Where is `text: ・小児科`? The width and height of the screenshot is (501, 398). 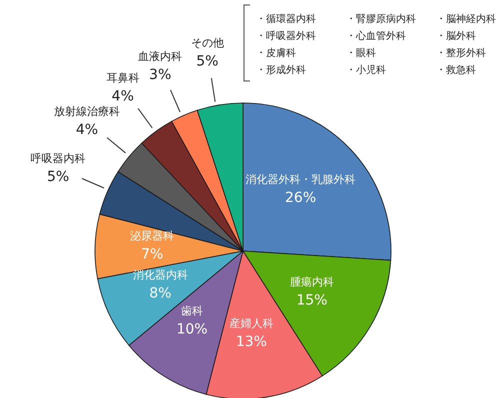 text: ・小児科 is located at coordinates (366, 71).